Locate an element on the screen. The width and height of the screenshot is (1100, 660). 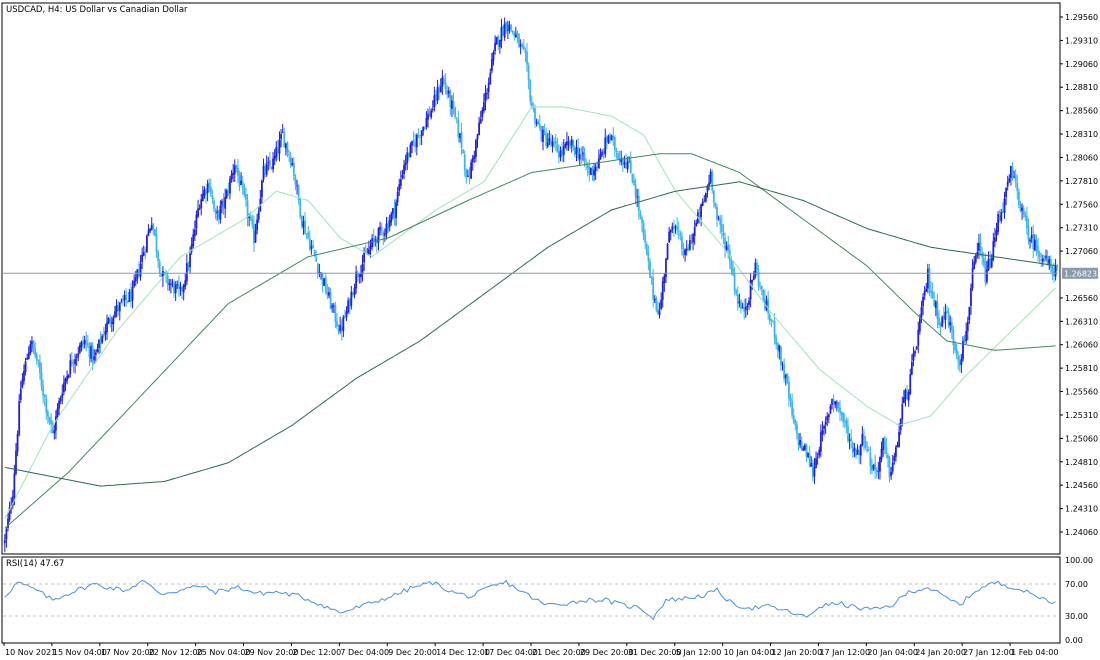
time-tick-label: 17 Jan 12:00 is located at coordinates (844, 652).